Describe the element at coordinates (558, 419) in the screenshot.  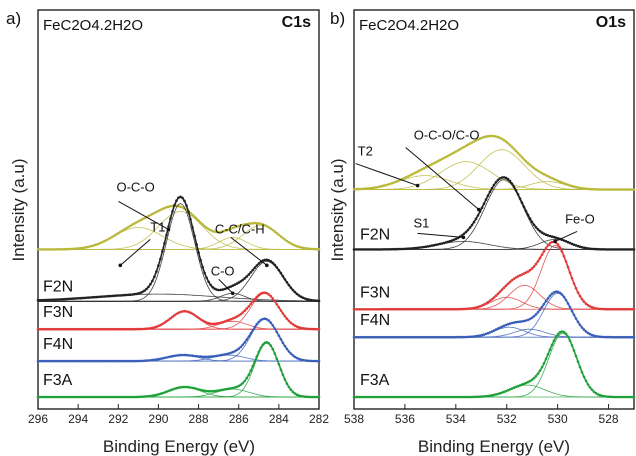
I see `x-tick-label: 530` at that location.